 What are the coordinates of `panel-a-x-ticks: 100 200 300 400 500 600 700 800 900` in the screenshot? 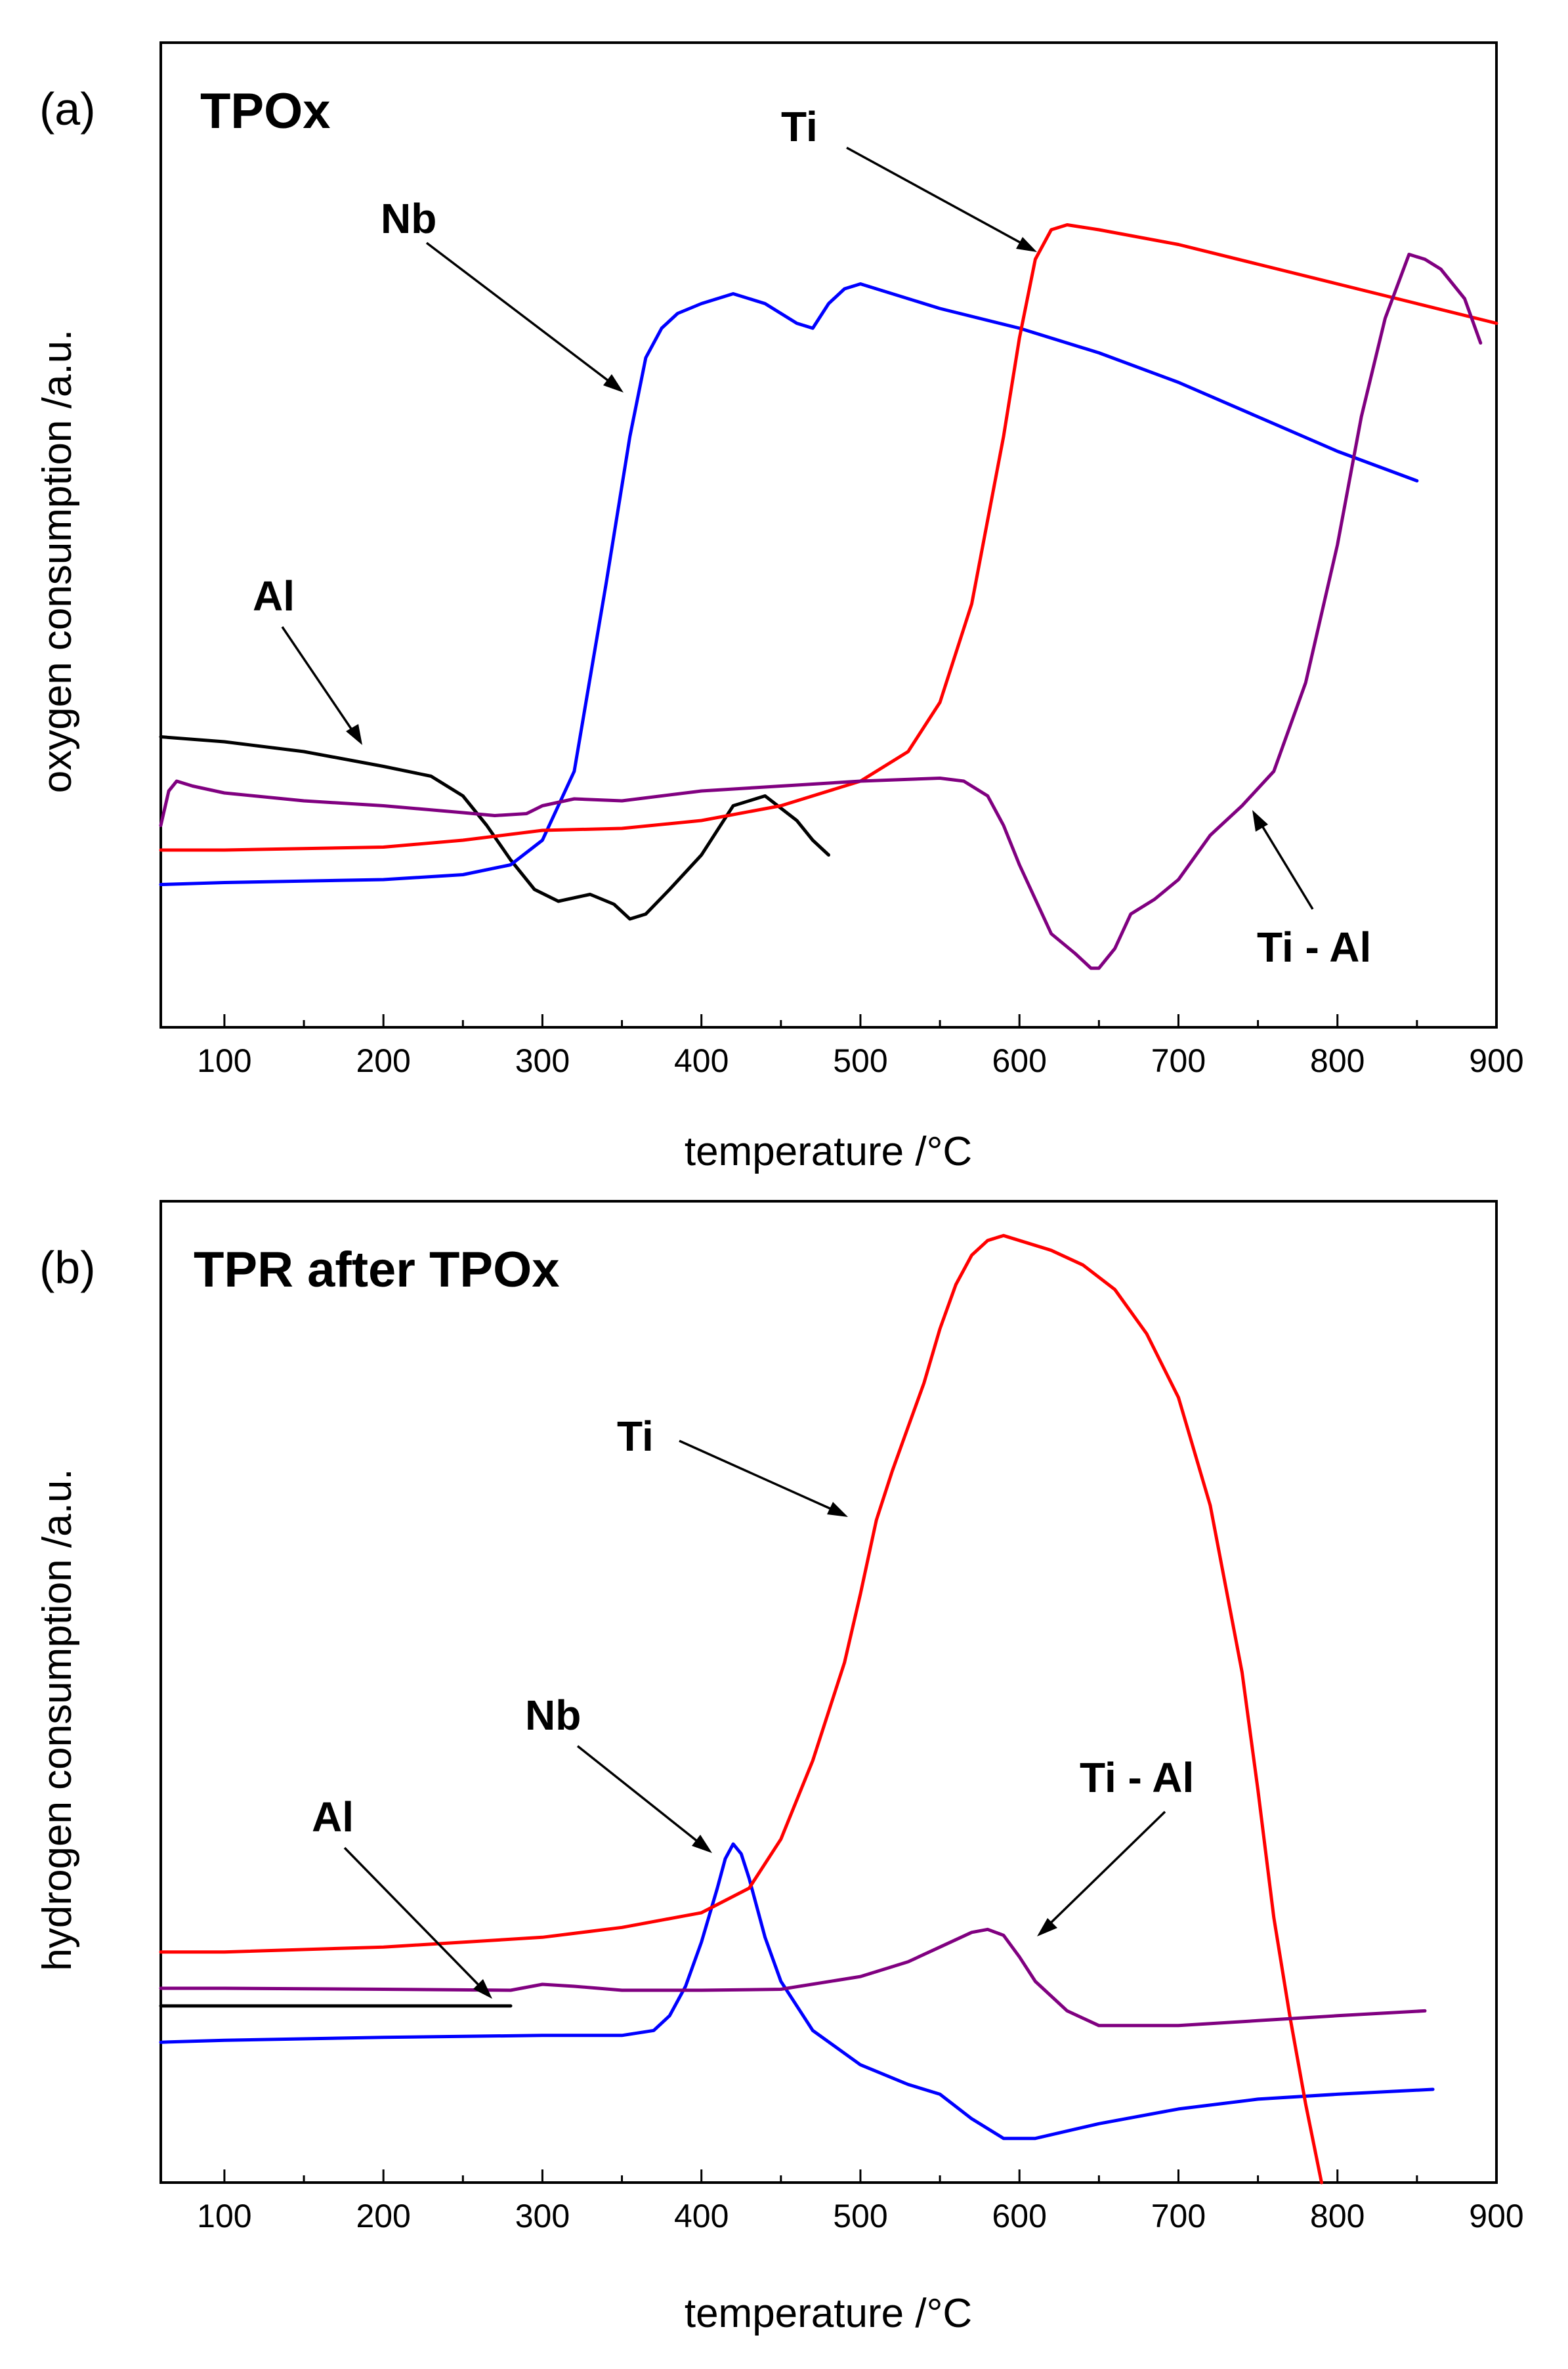 It's located at (860, 1046).